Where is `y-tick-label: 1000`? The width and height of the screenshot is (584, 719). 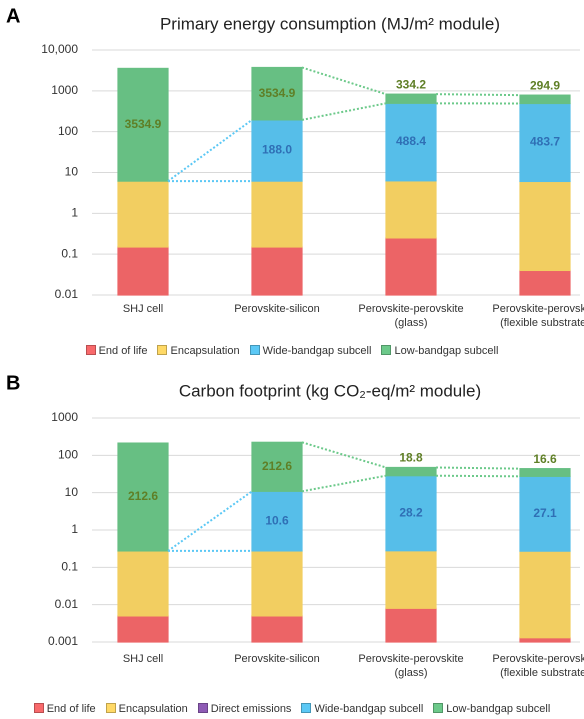 y-tick-label: 1000 is located at coordinates (64, 90).